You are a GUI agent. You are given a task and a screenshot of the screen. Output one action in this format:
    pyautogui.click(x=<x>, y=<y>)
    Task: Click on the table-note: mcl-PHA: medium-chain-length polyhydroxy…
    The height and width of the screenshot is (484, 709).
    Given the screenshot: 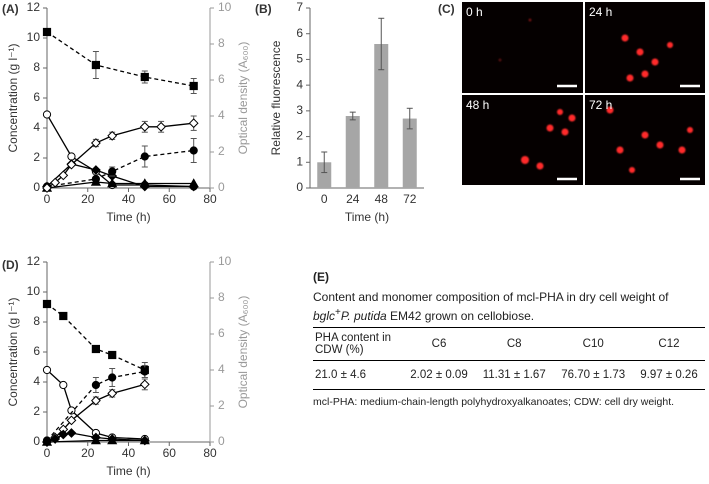 What is the action you would take?
    pyautogui.click(x=494, y=402)
    